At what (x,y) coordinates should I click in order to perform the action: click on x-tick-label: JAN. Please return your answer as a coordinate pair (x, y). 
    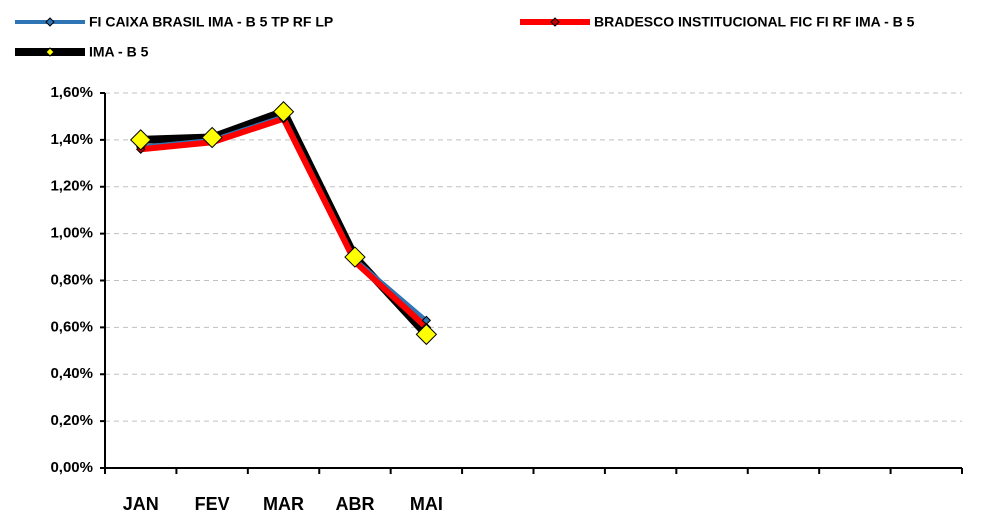
    Looking at the image, I should click on (141, 504).